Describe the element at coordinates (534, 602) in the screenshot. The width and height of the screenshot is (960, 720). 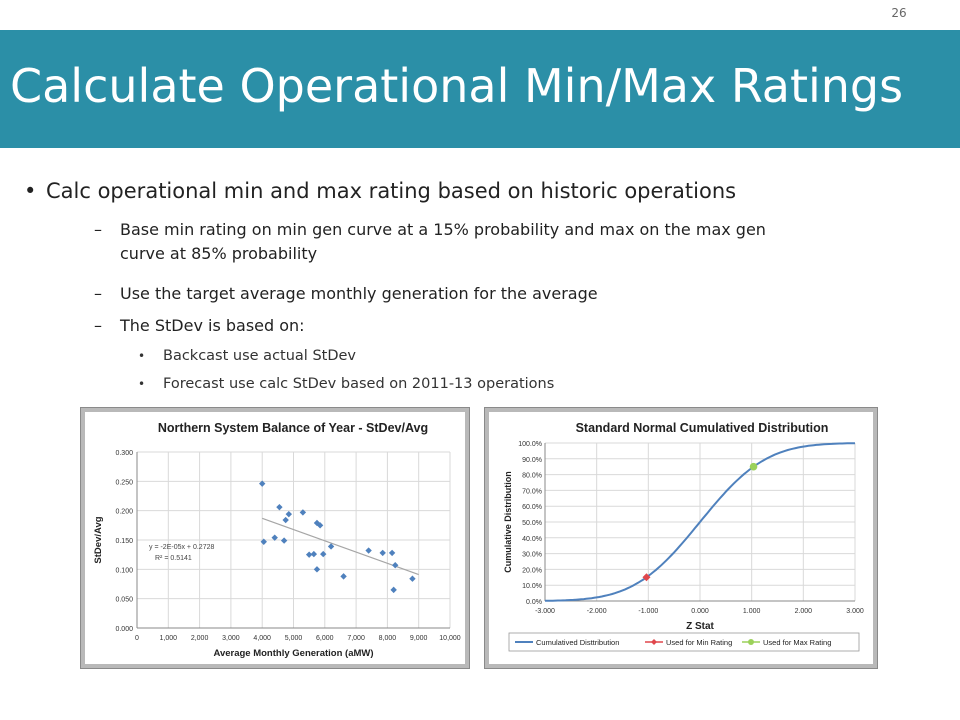
I see `y-tick-label: 0.0%` at that location.